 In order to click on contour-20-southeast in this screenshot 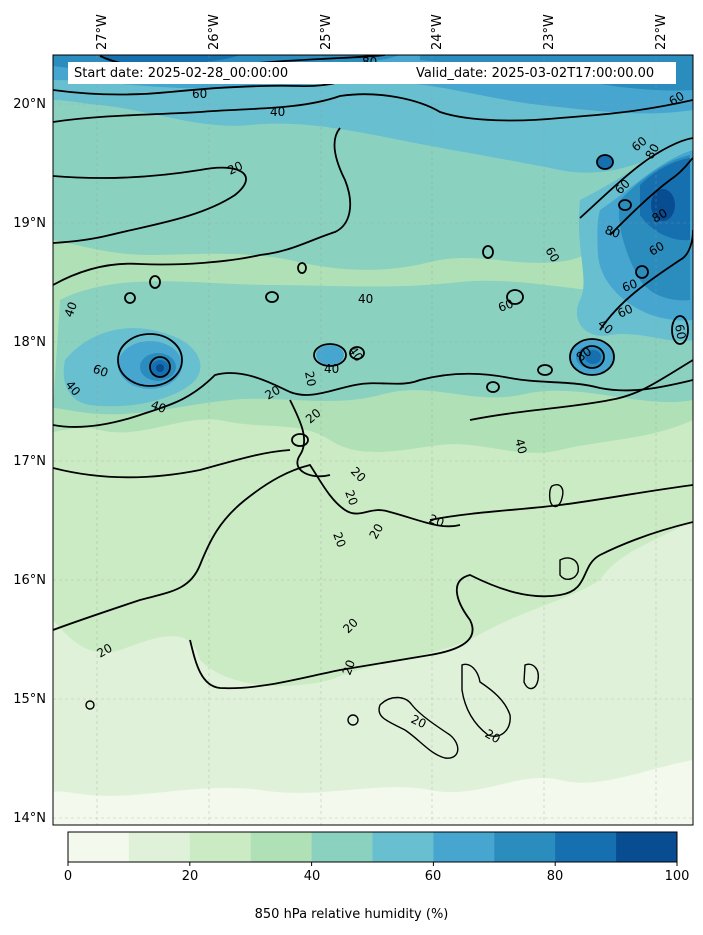, I will do `click(441, 605)`.